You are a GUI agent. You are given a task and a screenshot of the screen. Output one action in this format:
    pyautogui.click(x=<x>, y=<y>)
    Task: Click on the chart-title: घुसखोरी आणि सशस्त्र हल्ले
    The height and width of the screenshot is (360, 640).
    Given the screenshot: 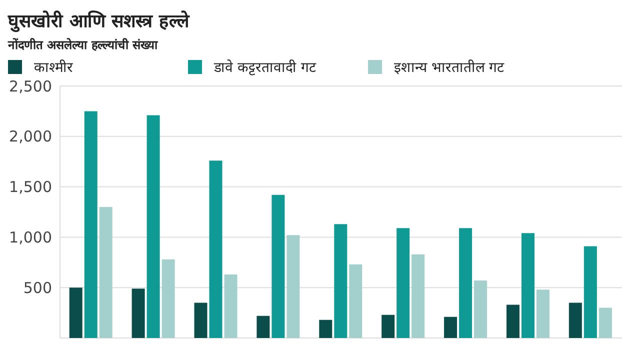 What is the action you would take?
    pyautogui.click(x=99, y=21)
    